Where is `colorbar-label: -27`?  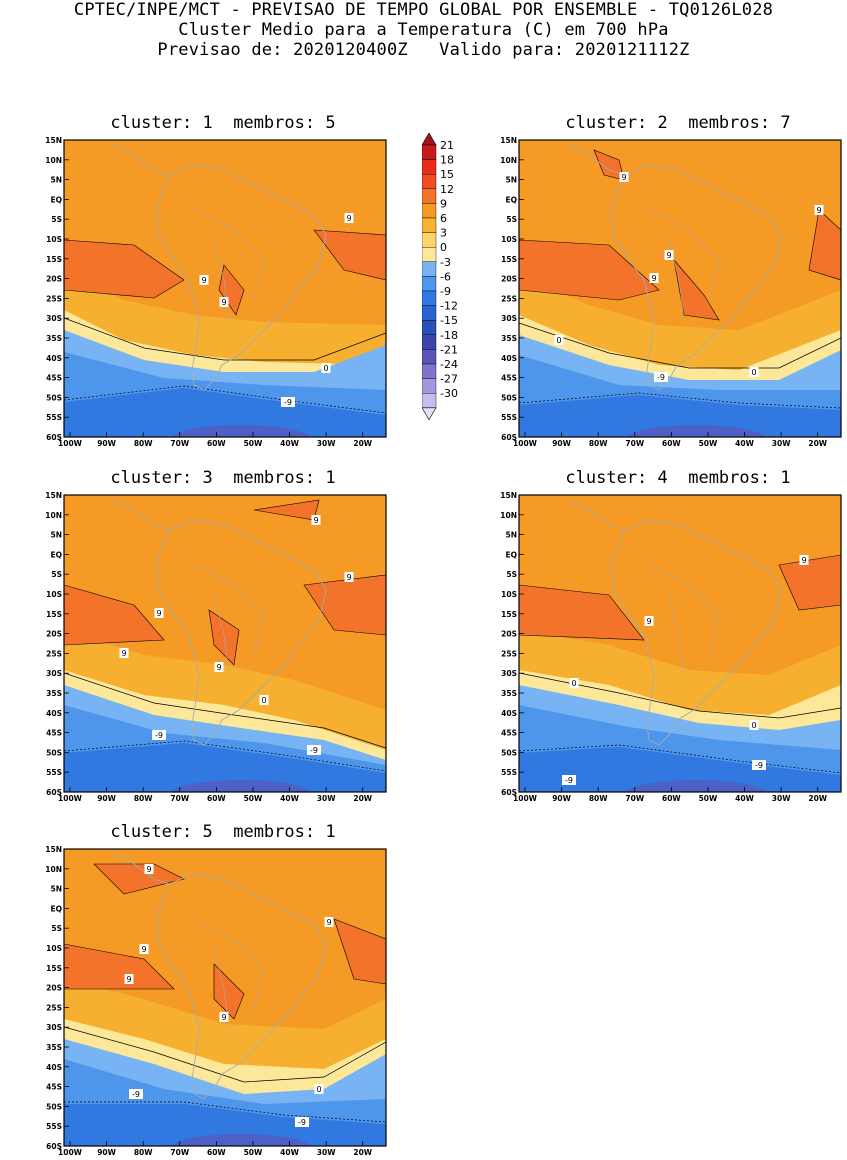 colorbar-label: -27 is located at coordinates (449, 379).